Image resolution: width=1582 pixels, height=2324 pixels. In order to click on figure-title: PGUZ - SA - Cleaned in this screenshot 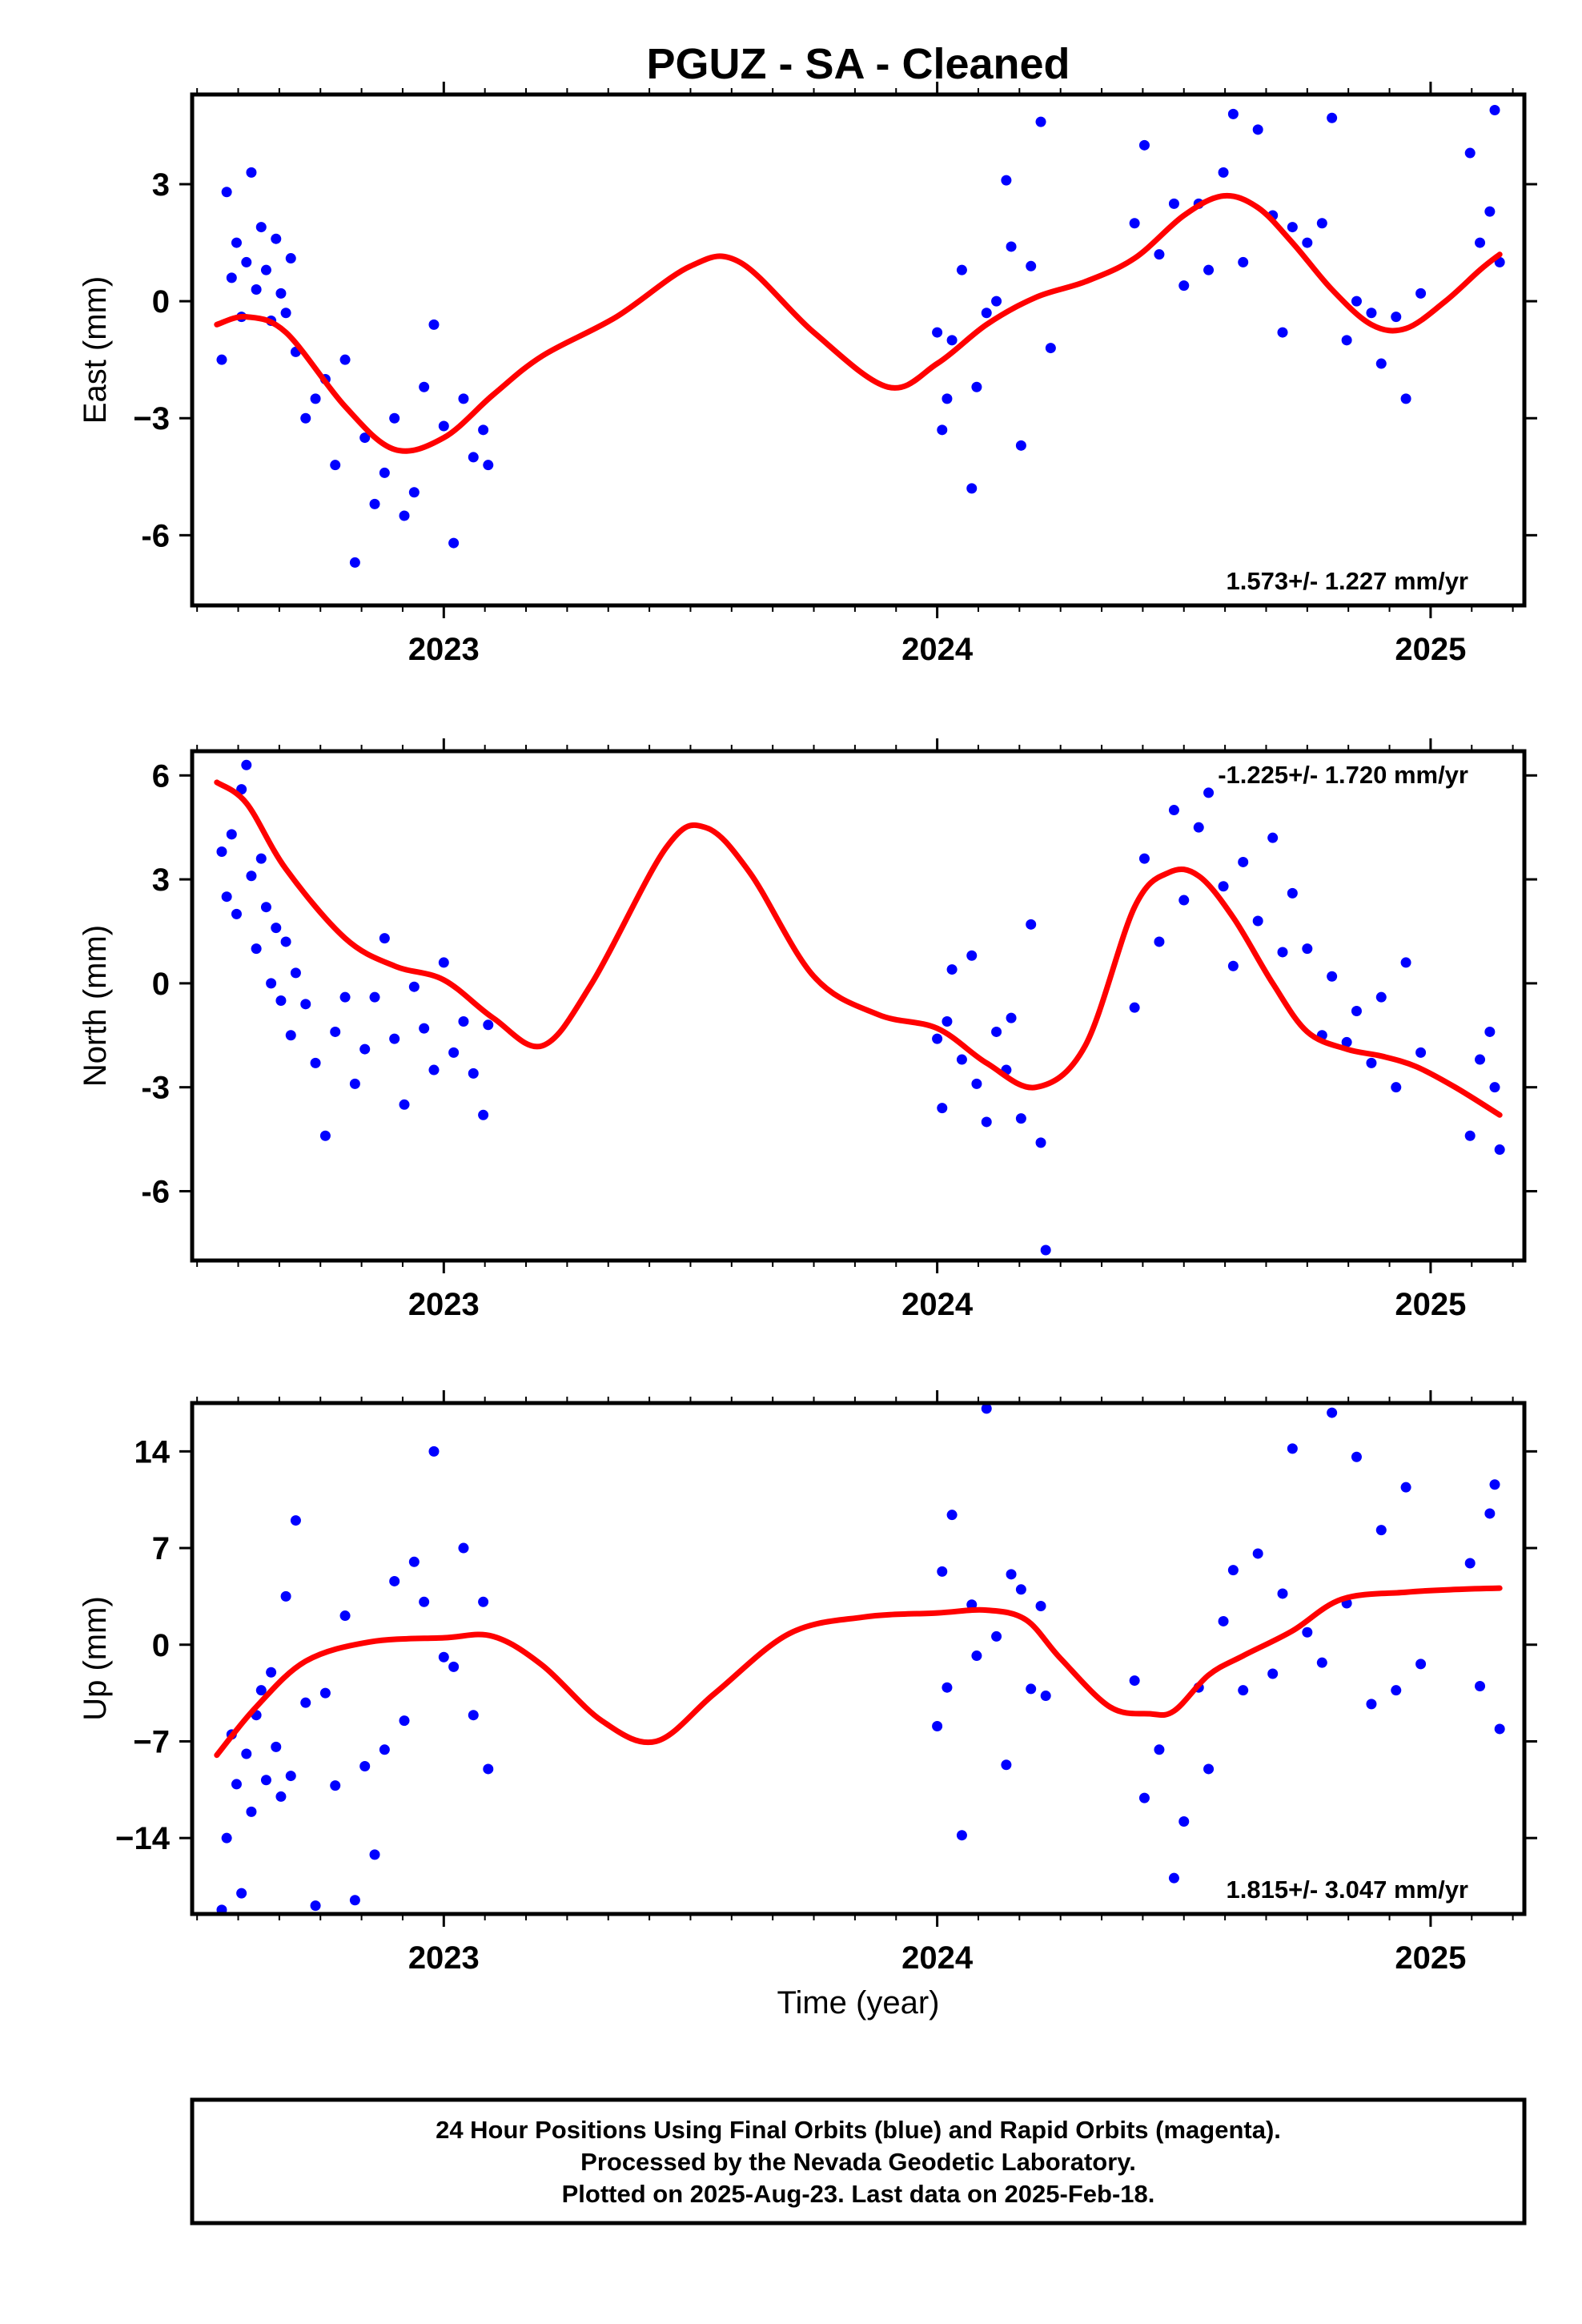, I will do `click(858, 64)`.